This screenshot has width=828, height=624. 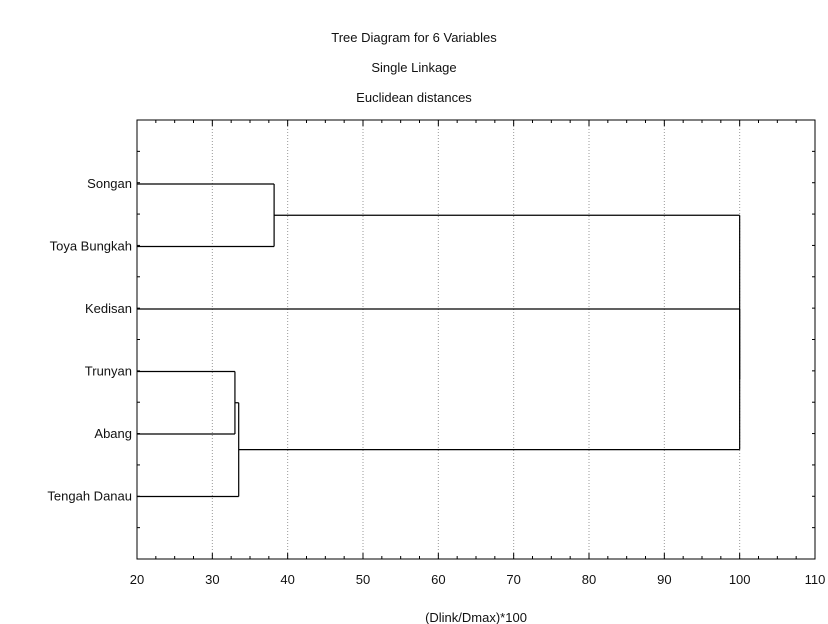 I want to click on leaf-label-toya-bungkah: Toya Bungkah, so click(x=91, y=246).